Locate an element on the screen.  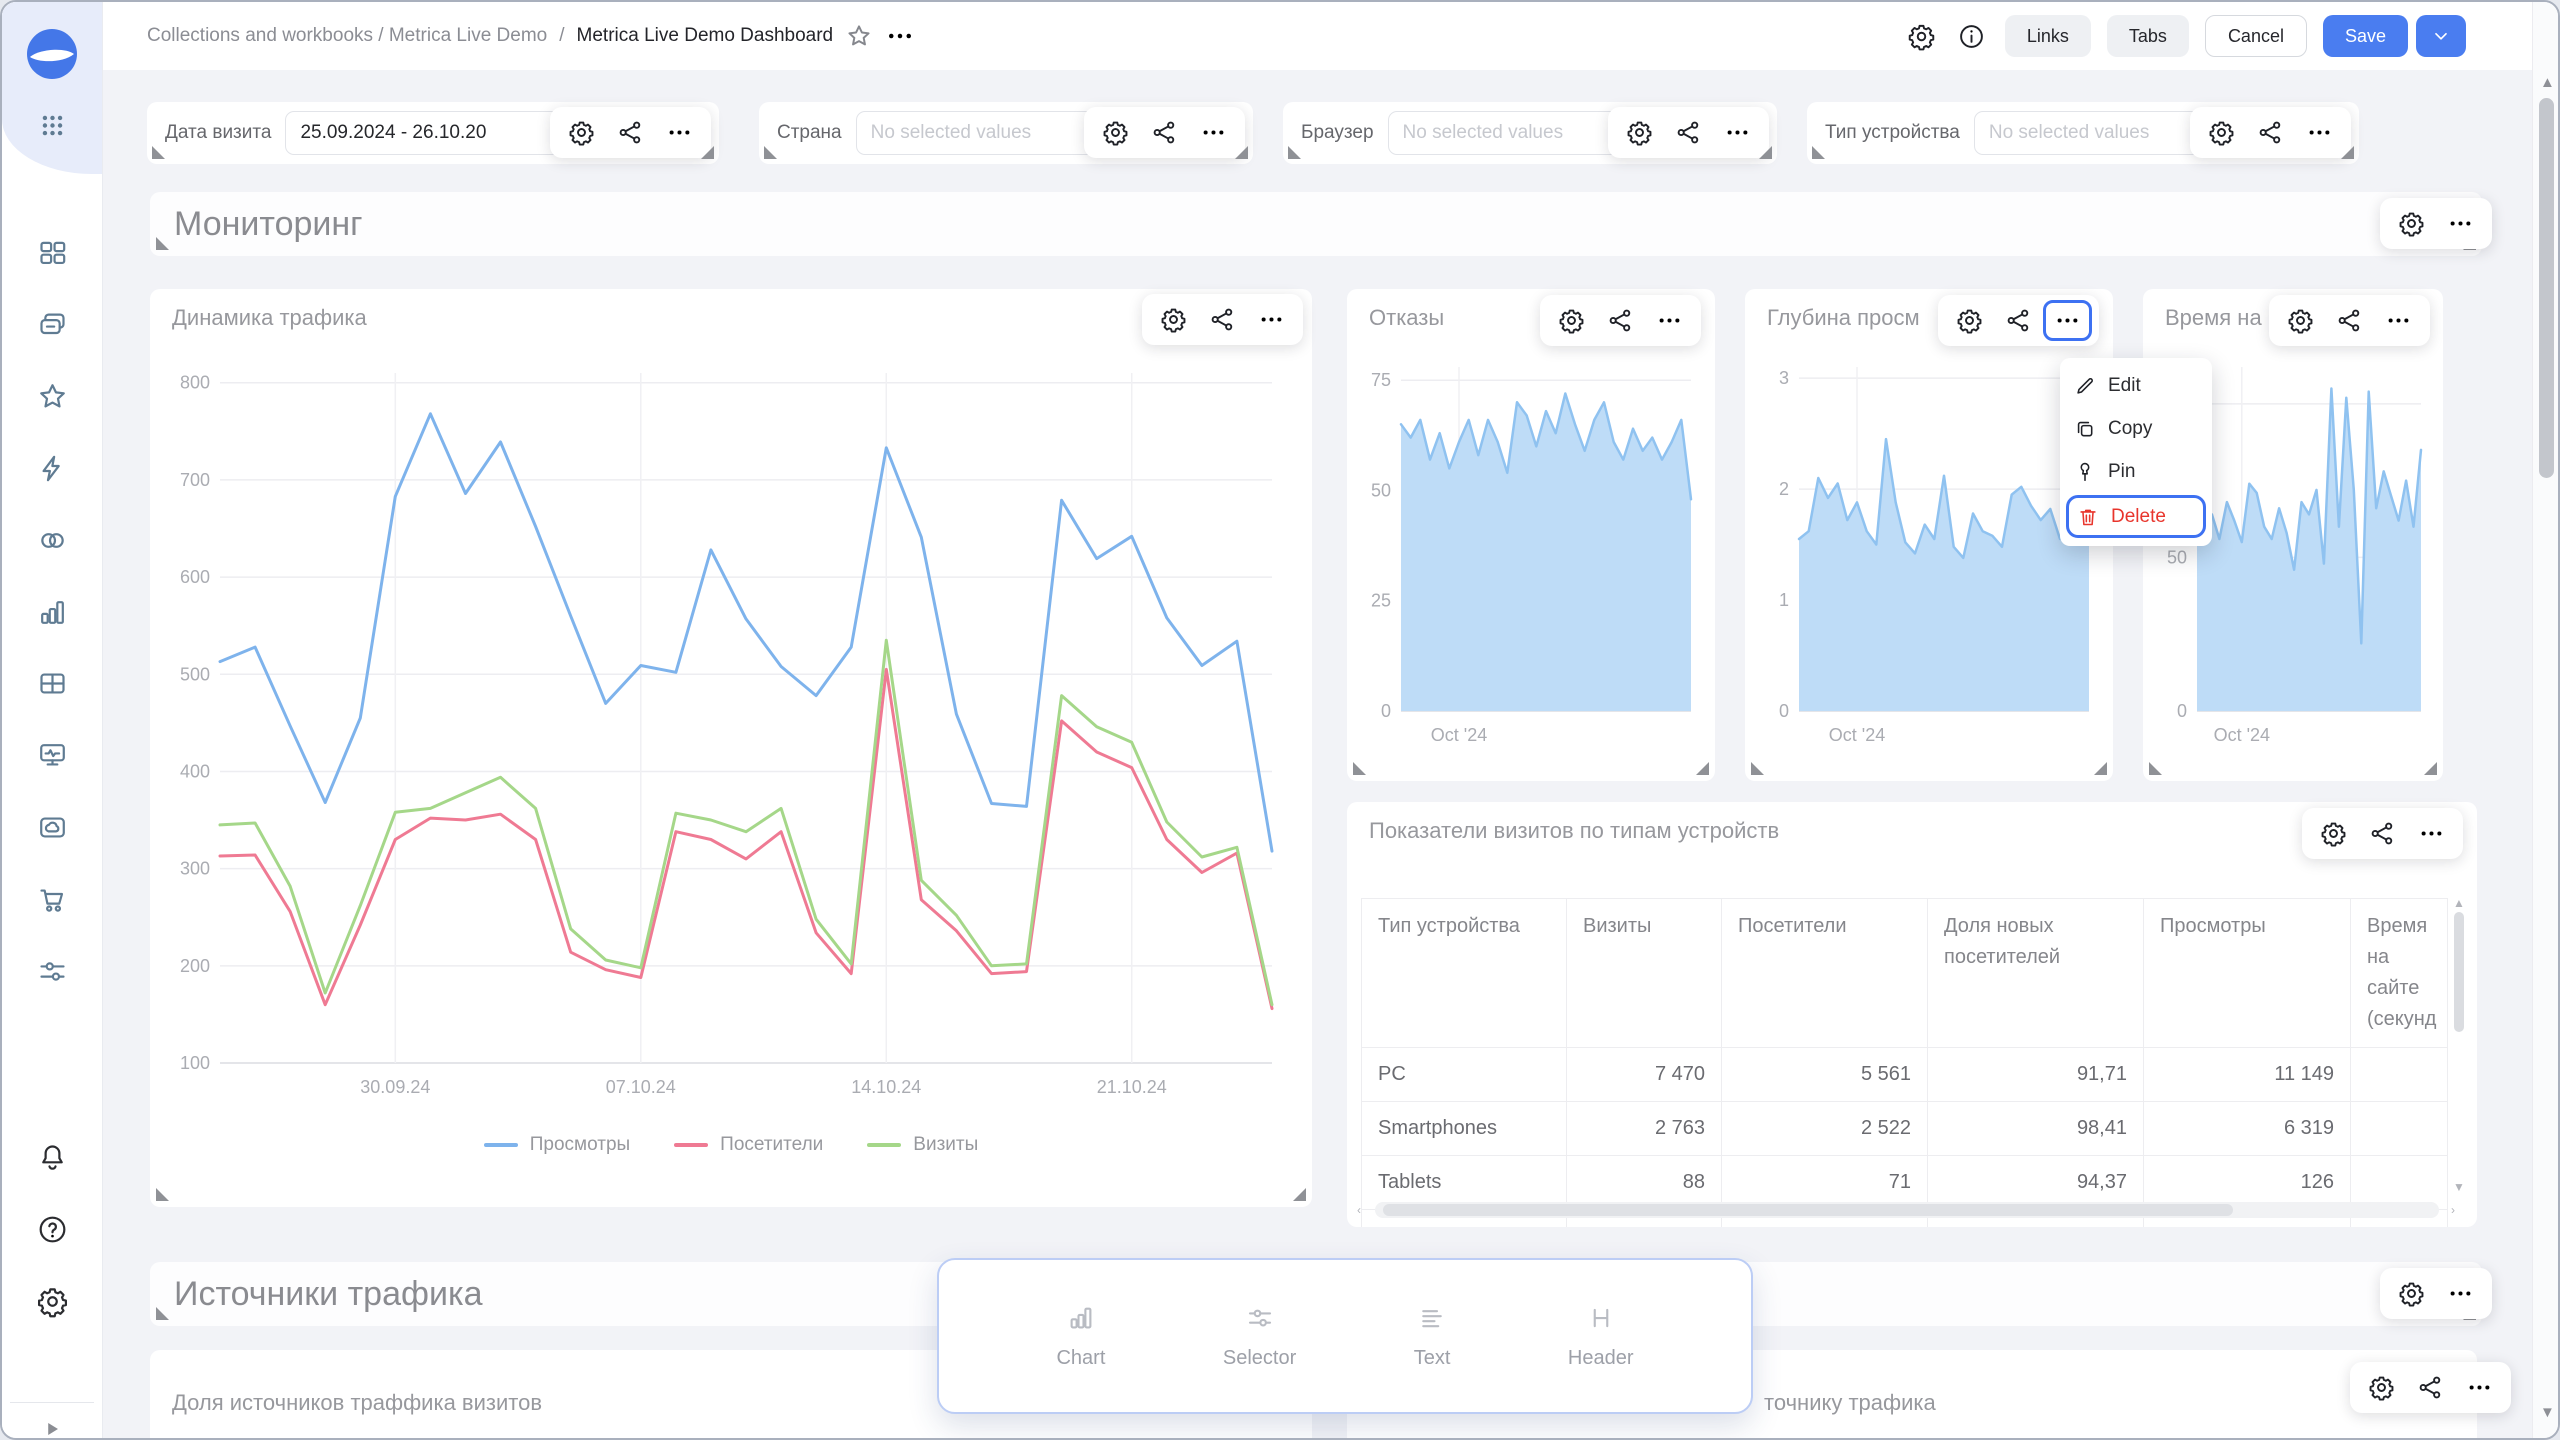
links-button: Links is located at coordinates (2047, 36).